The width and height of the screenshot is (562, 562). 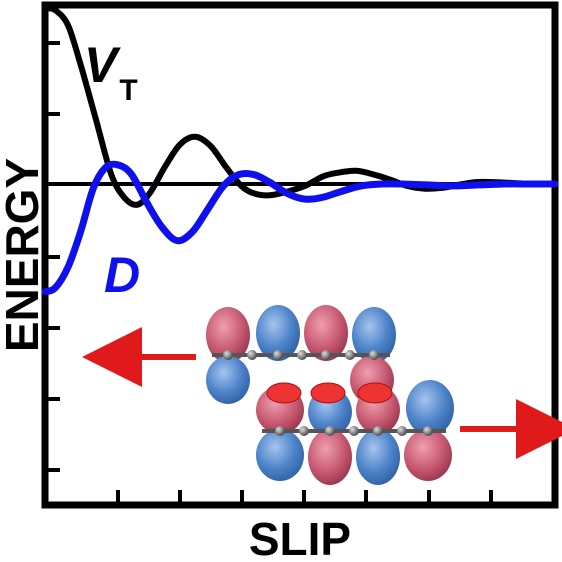 I want to click on series-label-d: D, so click(x=122, y=275).